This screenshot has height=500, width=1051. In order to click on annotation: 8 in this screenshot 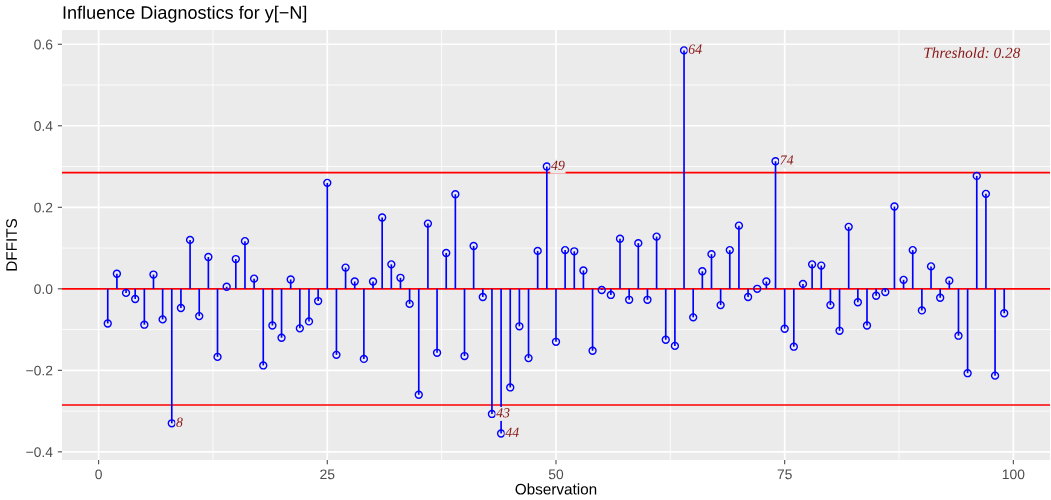, I will do `click(179, 422)`.